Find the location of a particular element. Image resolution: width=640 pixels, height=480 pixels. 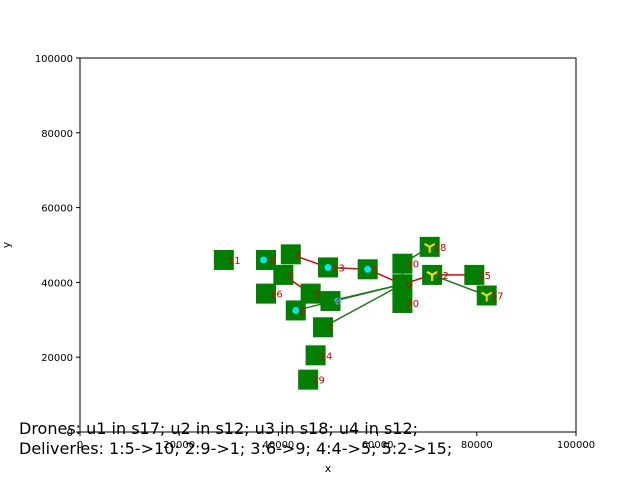

station-label: 15 is located at coordinates (484, 276).